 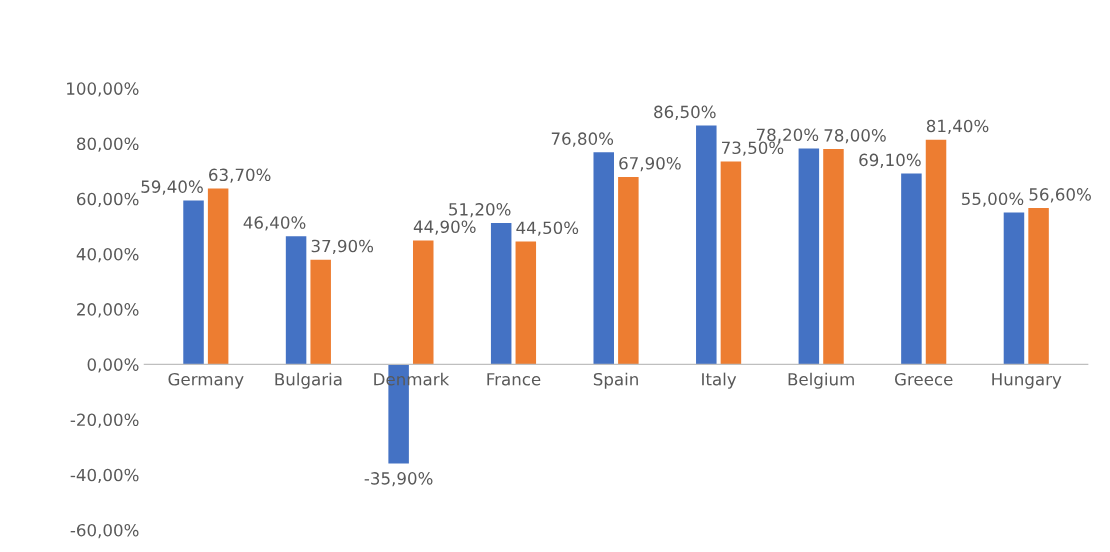 What do you see at coordinates (104, 531) in the screenshot?
I see `y-tick-label: -60,00%` at bounding box center [104, 531].